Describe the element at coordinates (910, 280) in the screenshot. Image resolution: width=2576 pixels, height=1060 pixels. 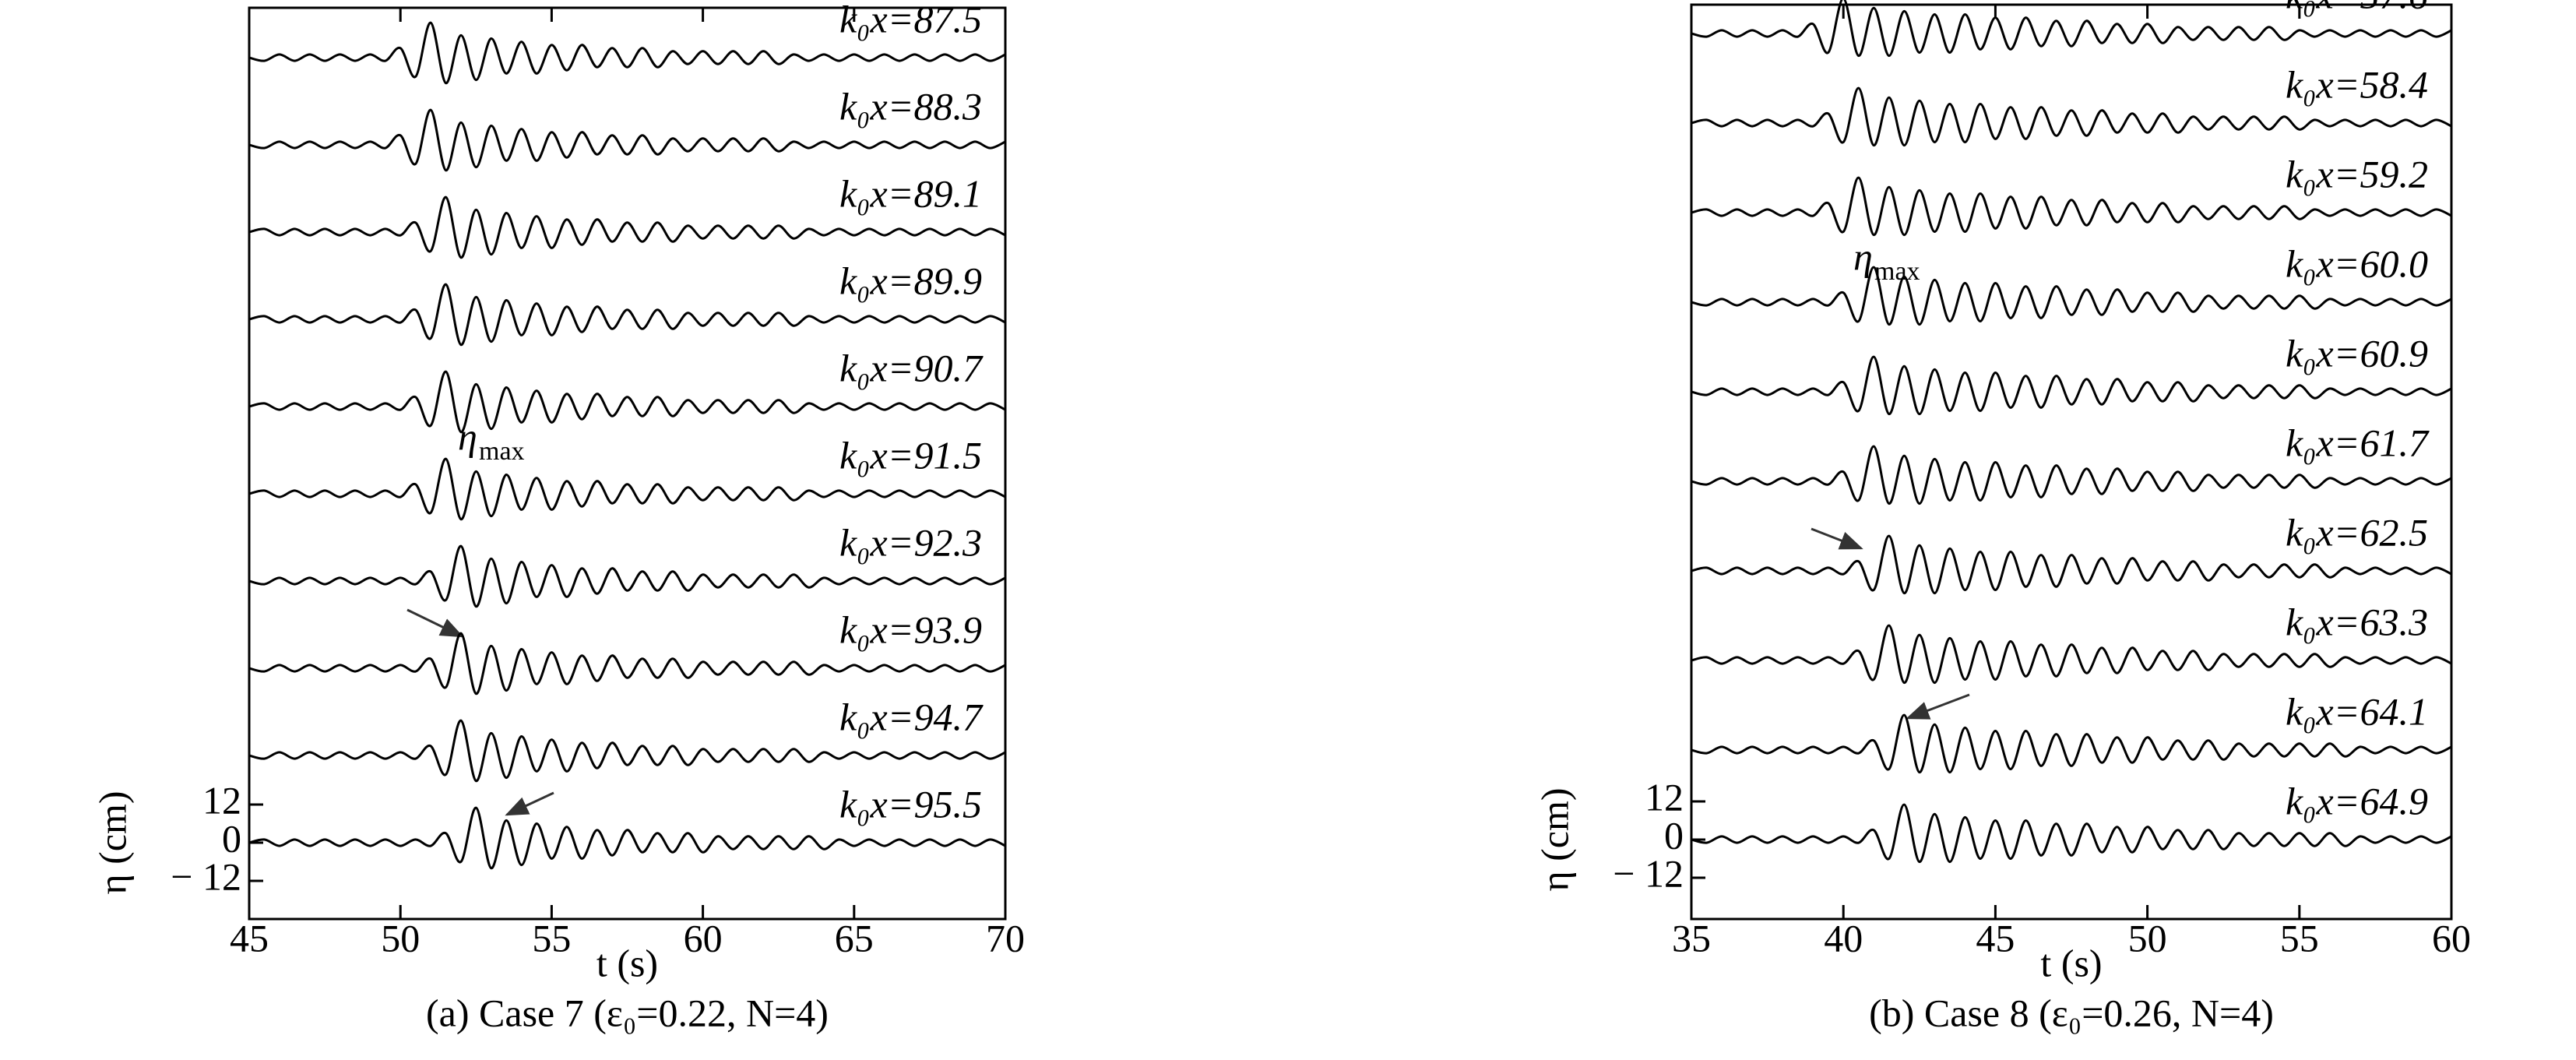
I see `series-label: k₀x=89.9` at that location.